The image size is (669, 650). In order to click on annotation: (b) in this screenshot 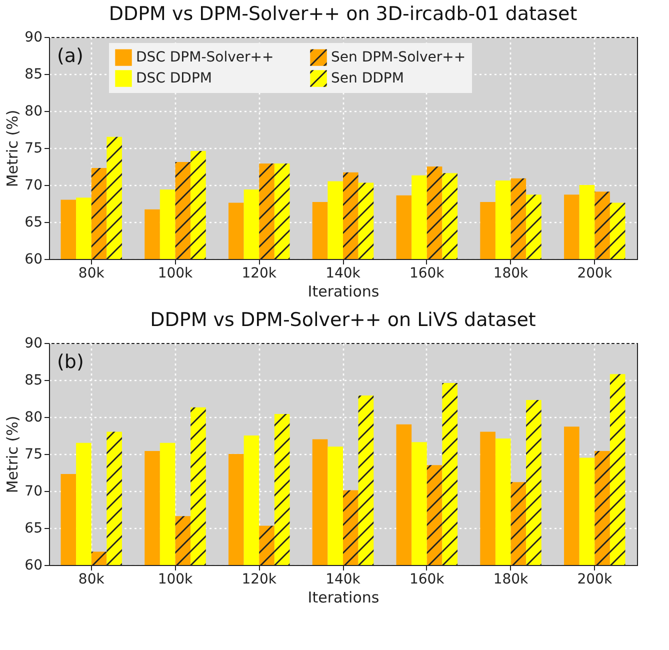, I will do `click(70, 362)`.